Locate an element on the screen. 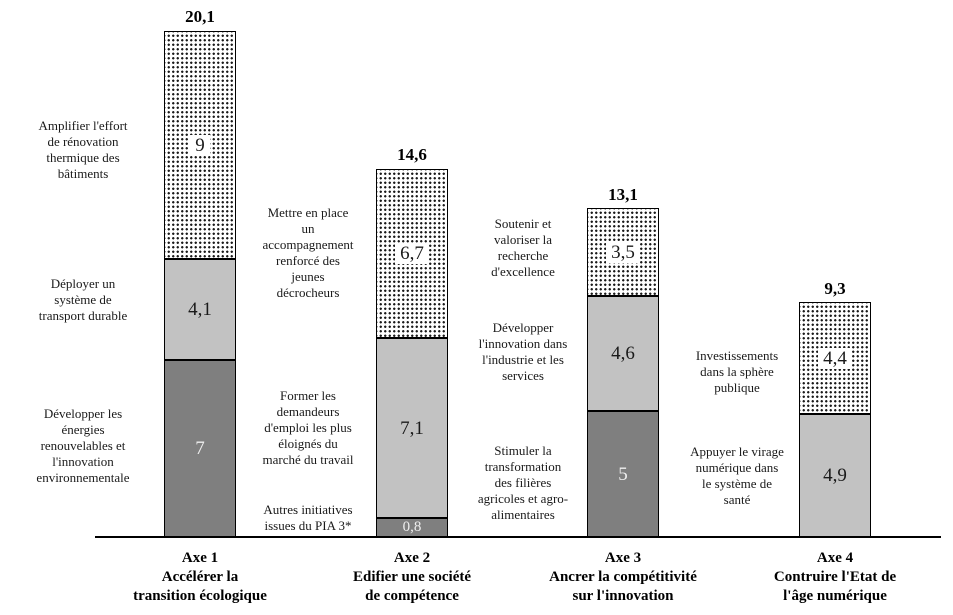 The image size is (953, 615). segment-value: 4,9 is located at coordinates (835, 475).